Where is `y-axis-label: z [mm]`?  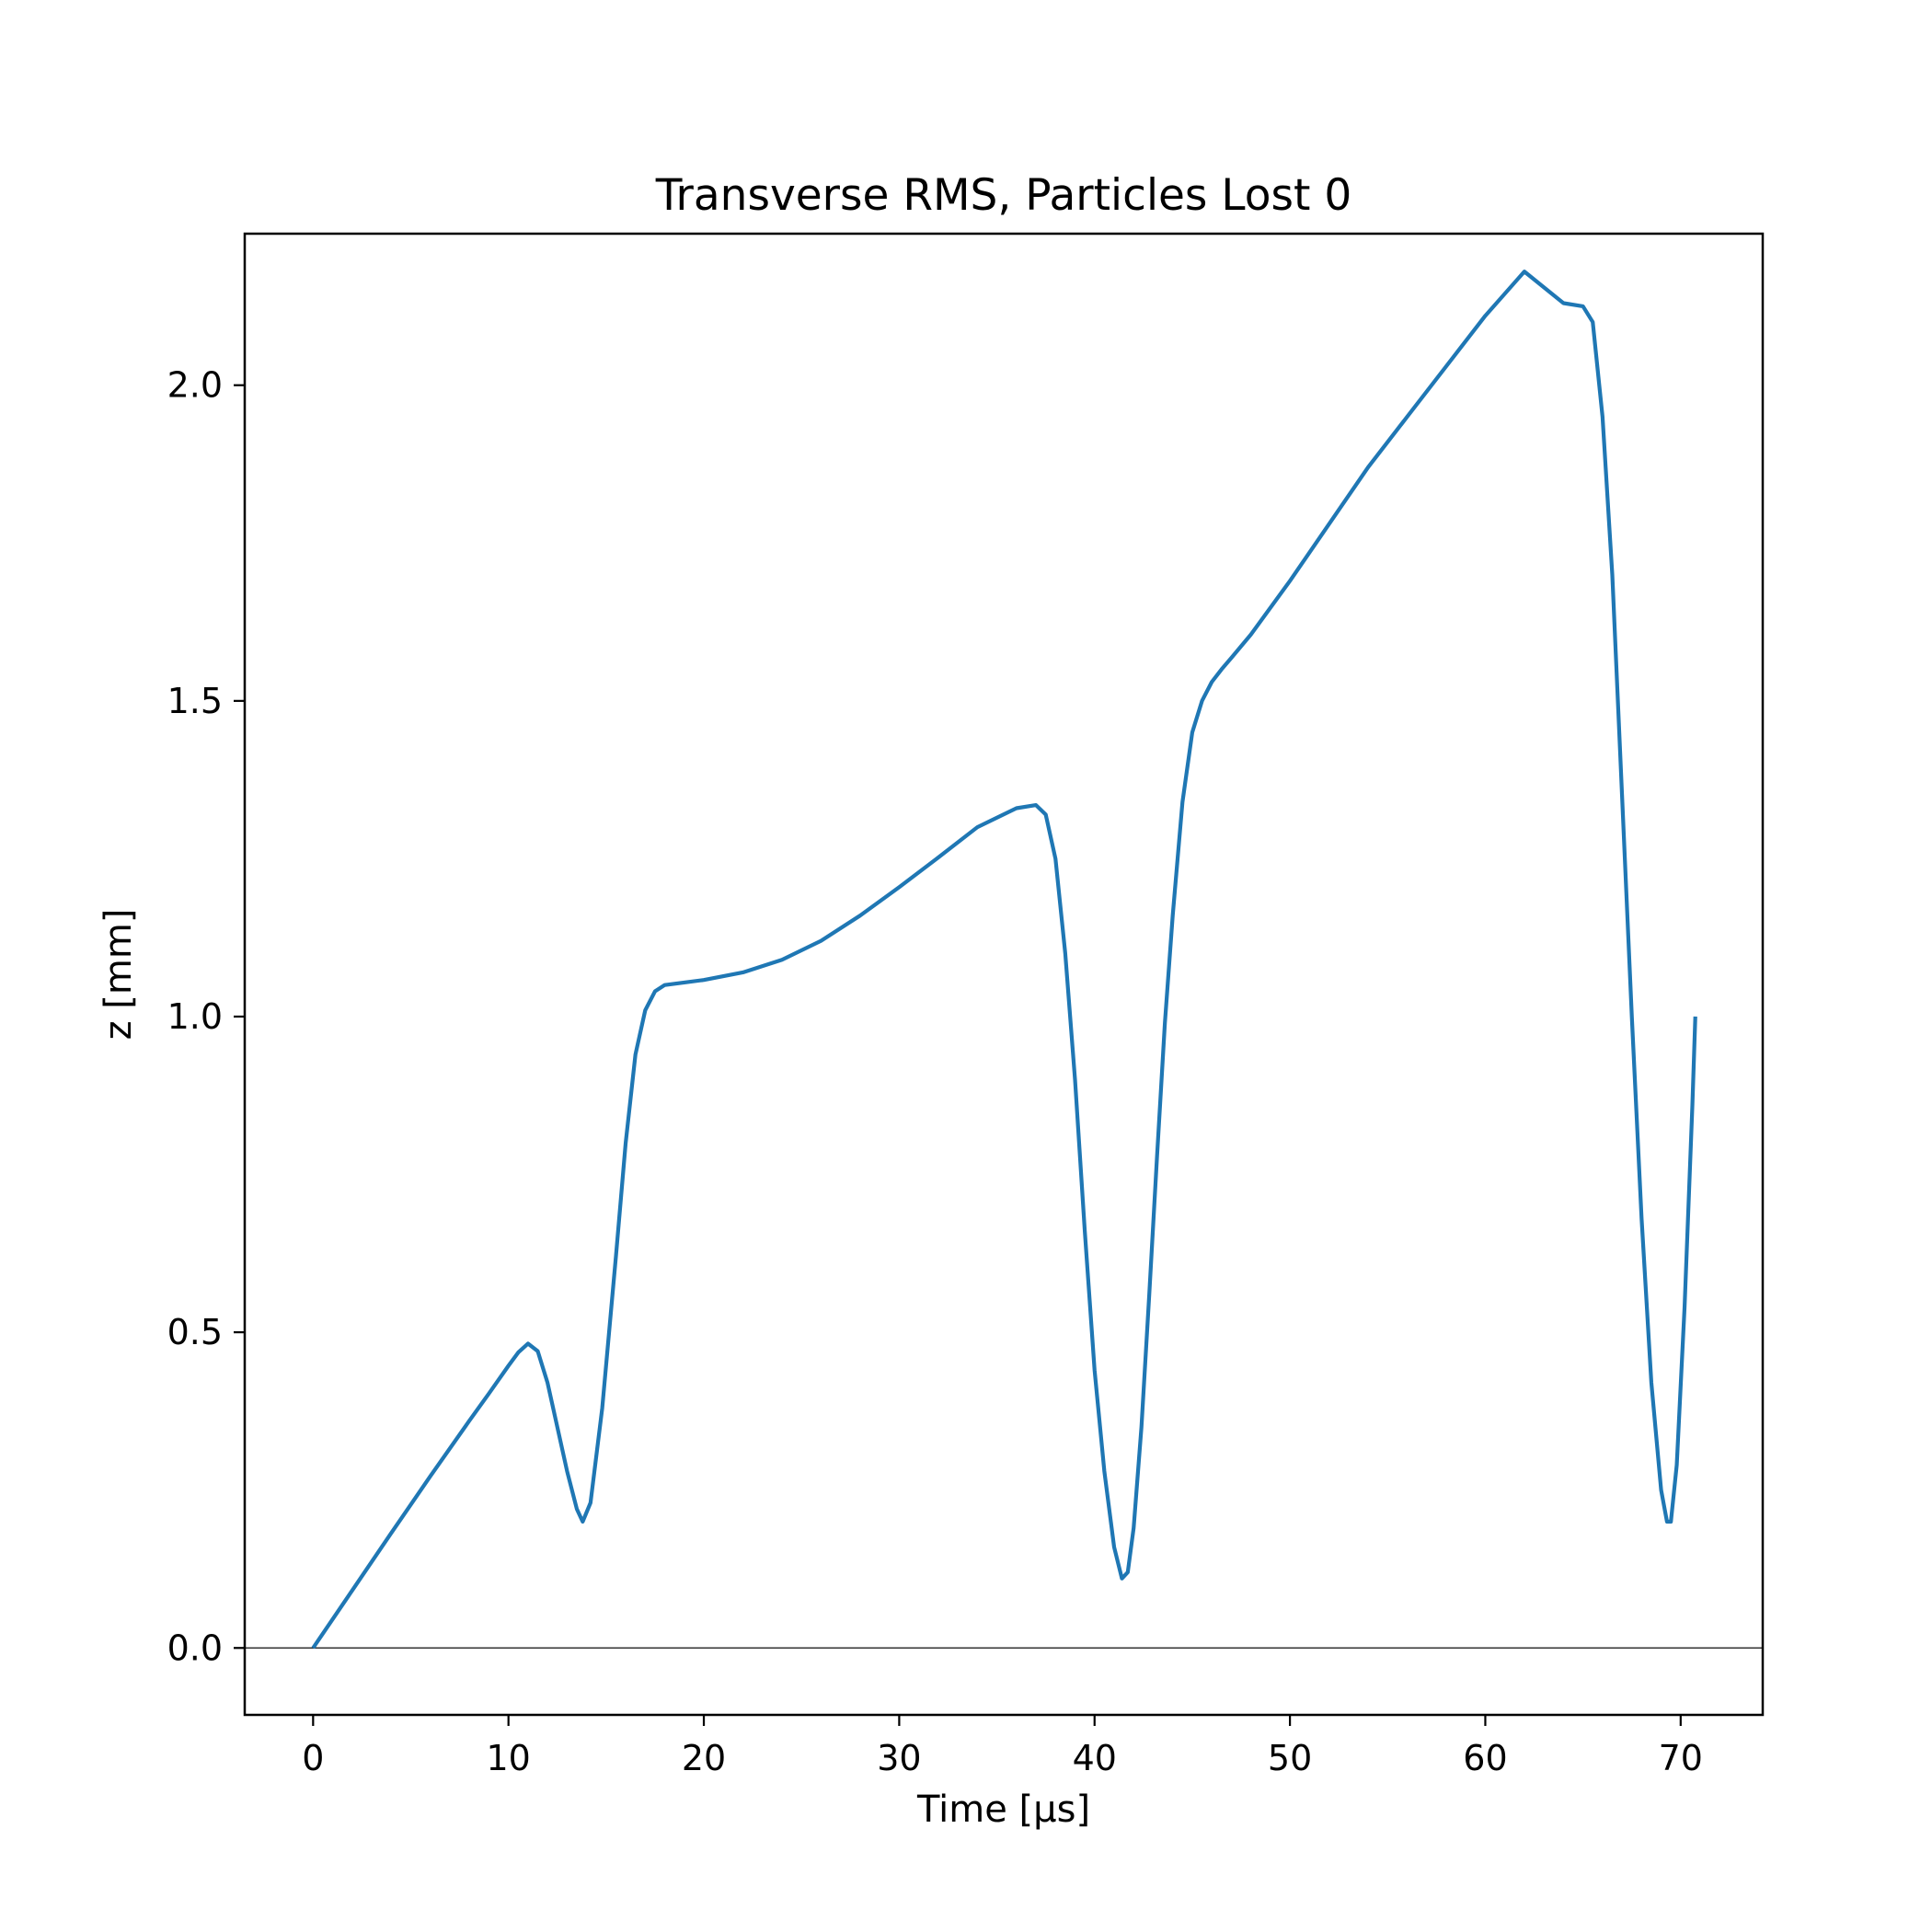 y-axis-label: z [mm] is located at coordinates (119, 975).